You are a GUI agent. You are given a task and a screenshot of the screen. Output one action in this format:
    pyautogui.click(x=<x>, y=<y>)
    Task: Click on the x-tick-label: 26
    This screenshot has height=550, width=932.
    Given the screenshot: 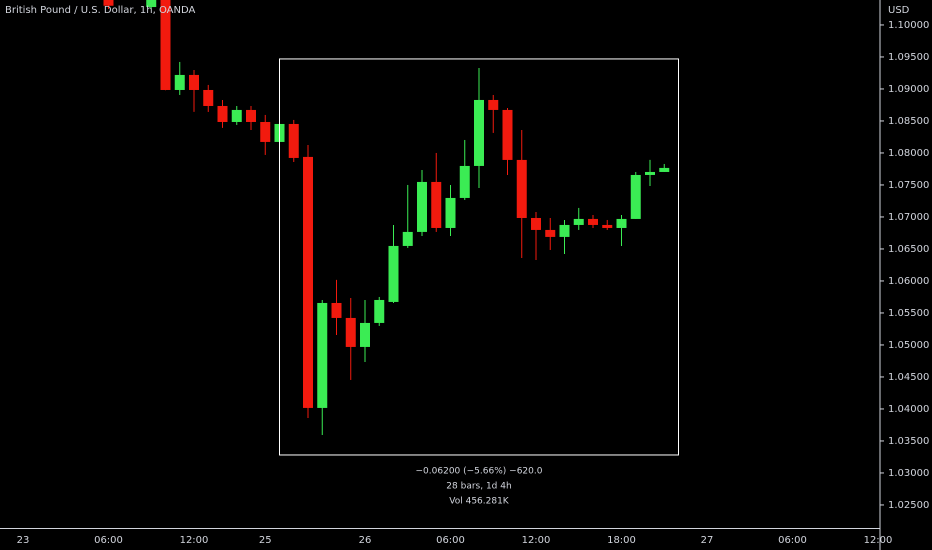 What is the action you would take?
    pyautogui.click(x=365, y=540)
    